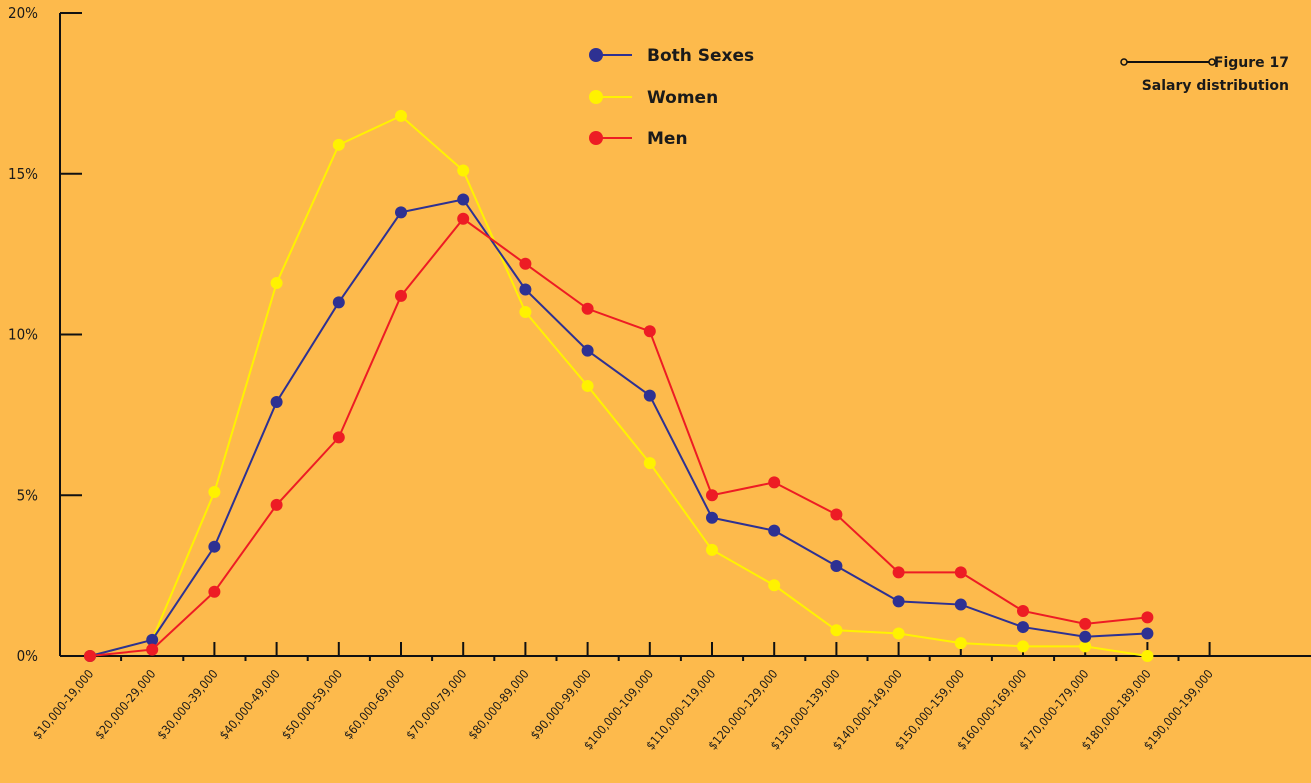 The width and height of the screenshot is (1311, 783). I want to click on figure-connector-end, so click(1212, 62).